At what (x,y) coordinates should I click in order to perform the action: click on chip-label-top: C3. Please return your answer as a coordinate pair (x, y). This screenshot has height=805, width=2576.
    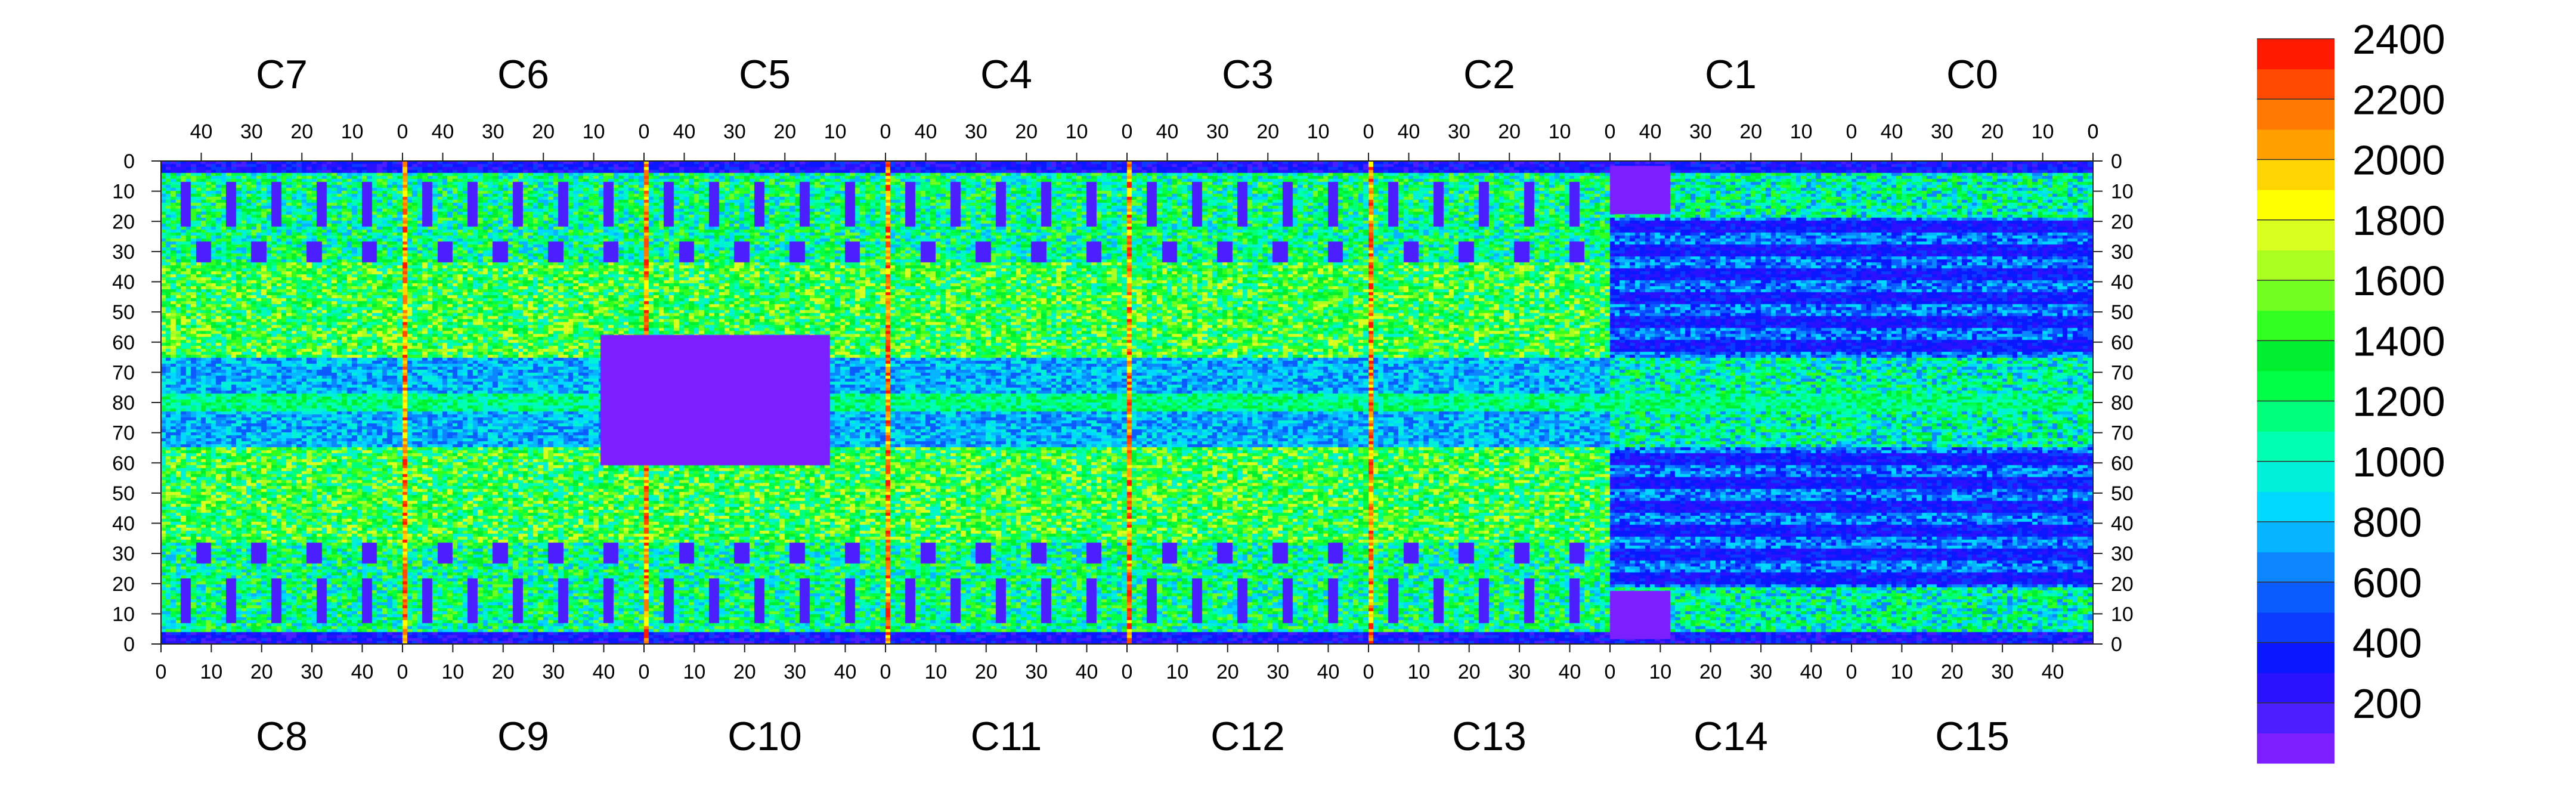
    Looking at the image, I should click on (1248, 74).